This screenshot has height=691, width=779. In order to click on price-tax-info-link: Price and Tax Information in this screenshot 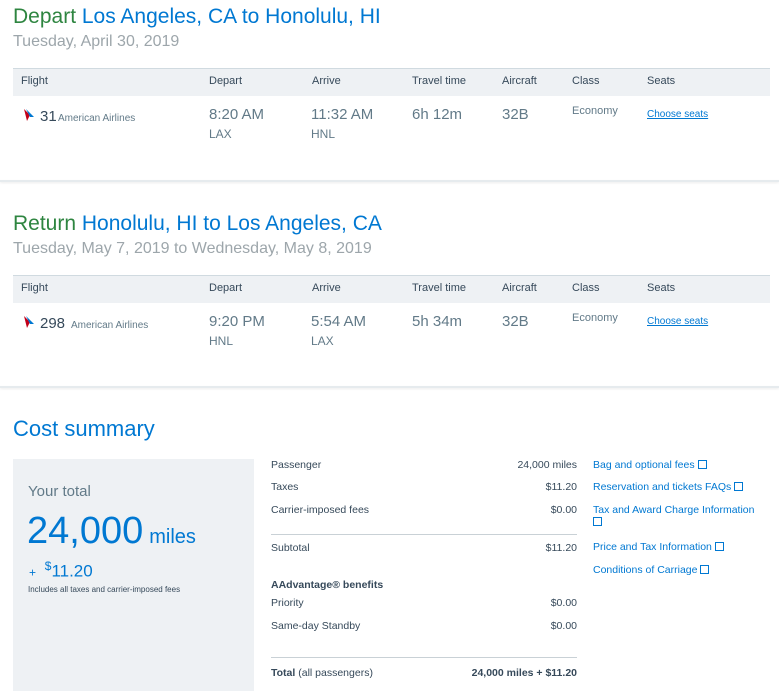, I will do `click(658, 547)`.